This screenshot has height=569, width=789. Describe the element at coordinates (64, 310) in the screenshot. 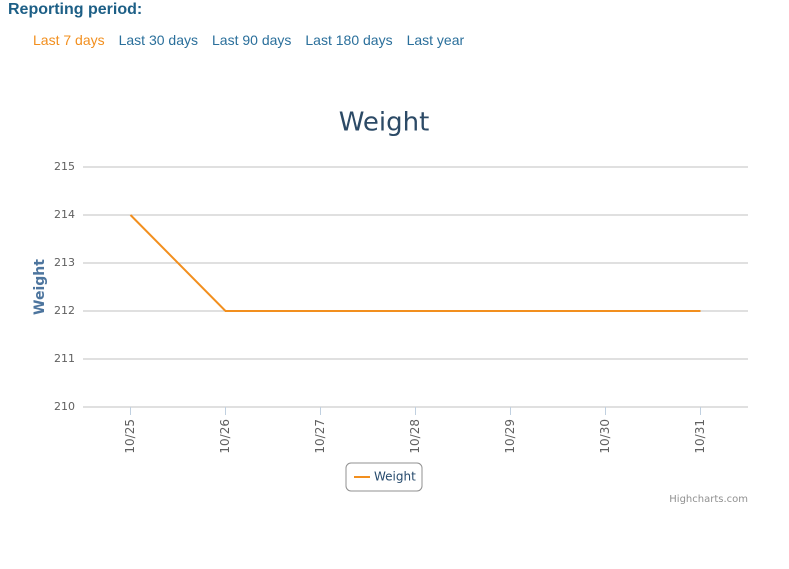

I see `y-tick-label: 212` at that location.